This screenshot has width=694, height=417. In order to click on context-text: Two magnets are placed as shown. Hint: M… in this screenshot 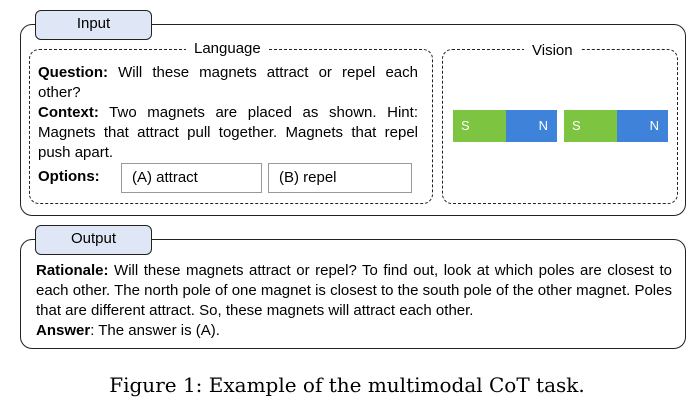, I will do `click(228, 132)`.